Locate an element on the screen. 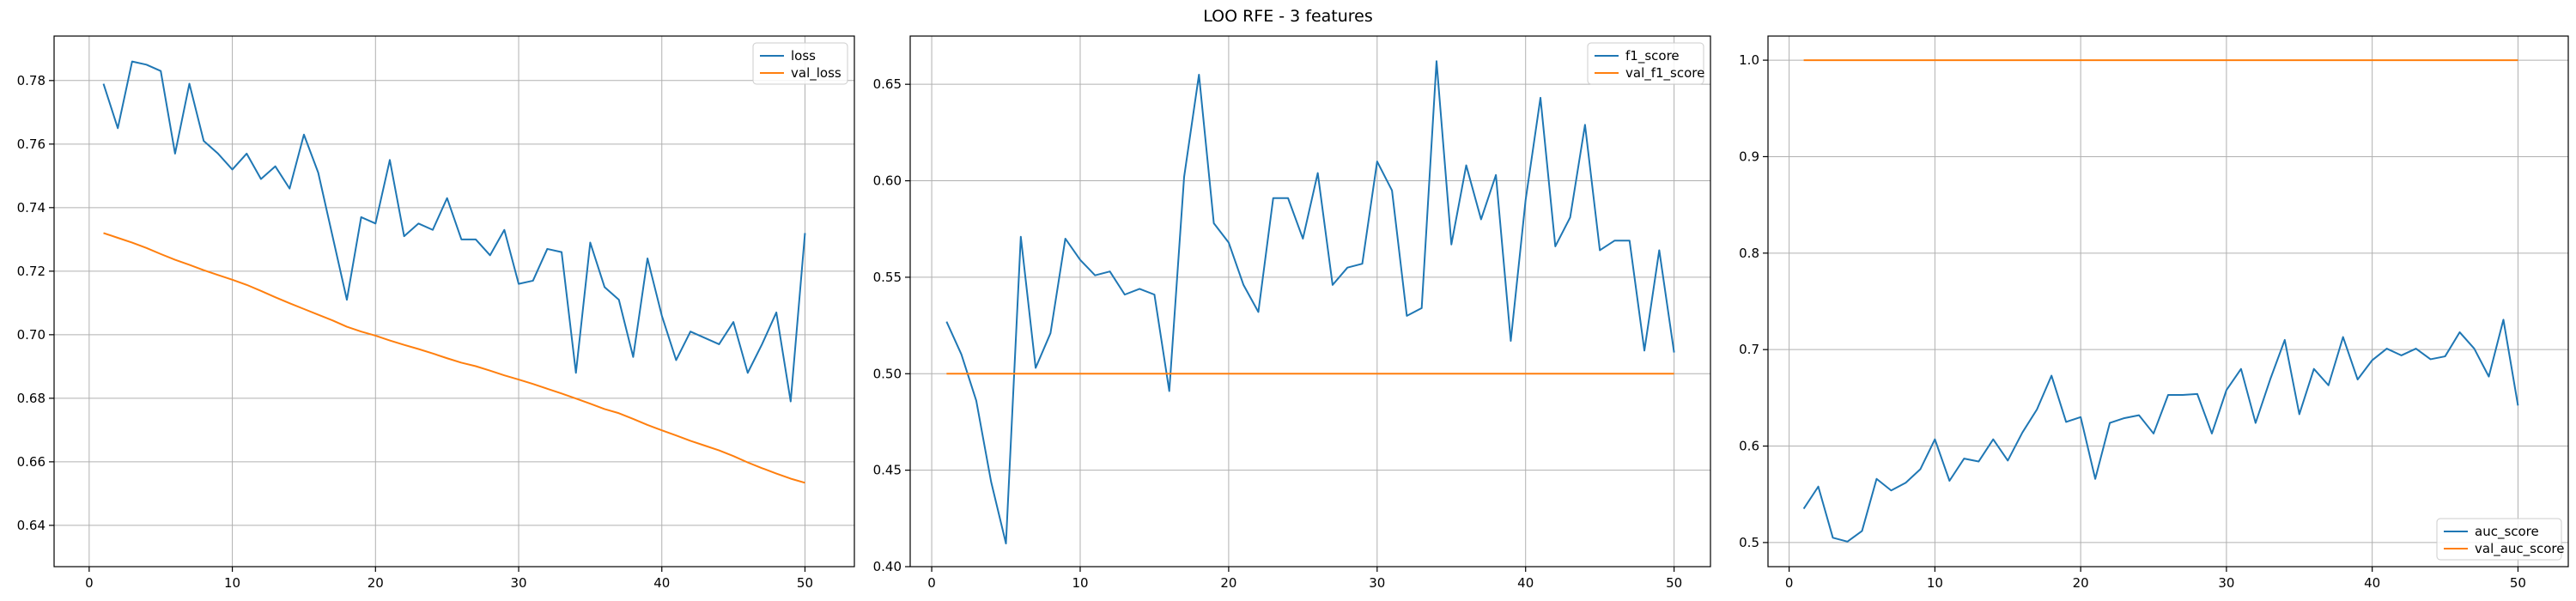 Image resolution: width=2576 pixels, height=601 pixels. y-tick-label: 0.40 is located at coordinates (888, 566).